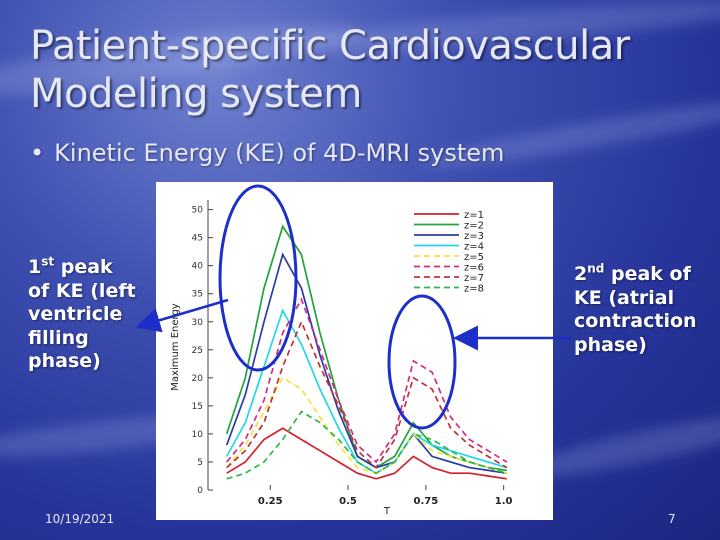 The width and height of the screenshot is (720, 540). What do you see at coordinates (651, 274) in the screenshot?
I see `second-peak-note-text: peak of` at bounding box center [651, 274].